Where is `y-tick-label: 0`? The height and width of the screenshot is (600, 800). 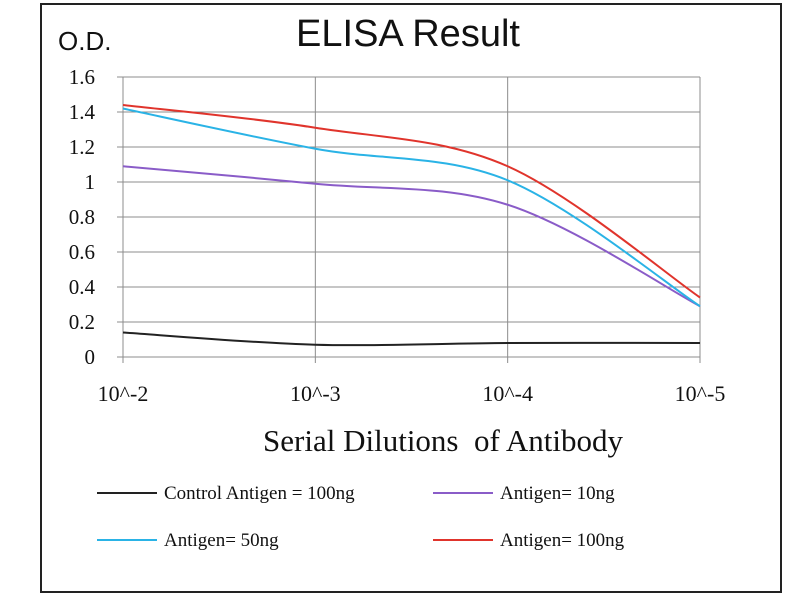
y-tick-label: 0 is located at coordinates (90, 357).